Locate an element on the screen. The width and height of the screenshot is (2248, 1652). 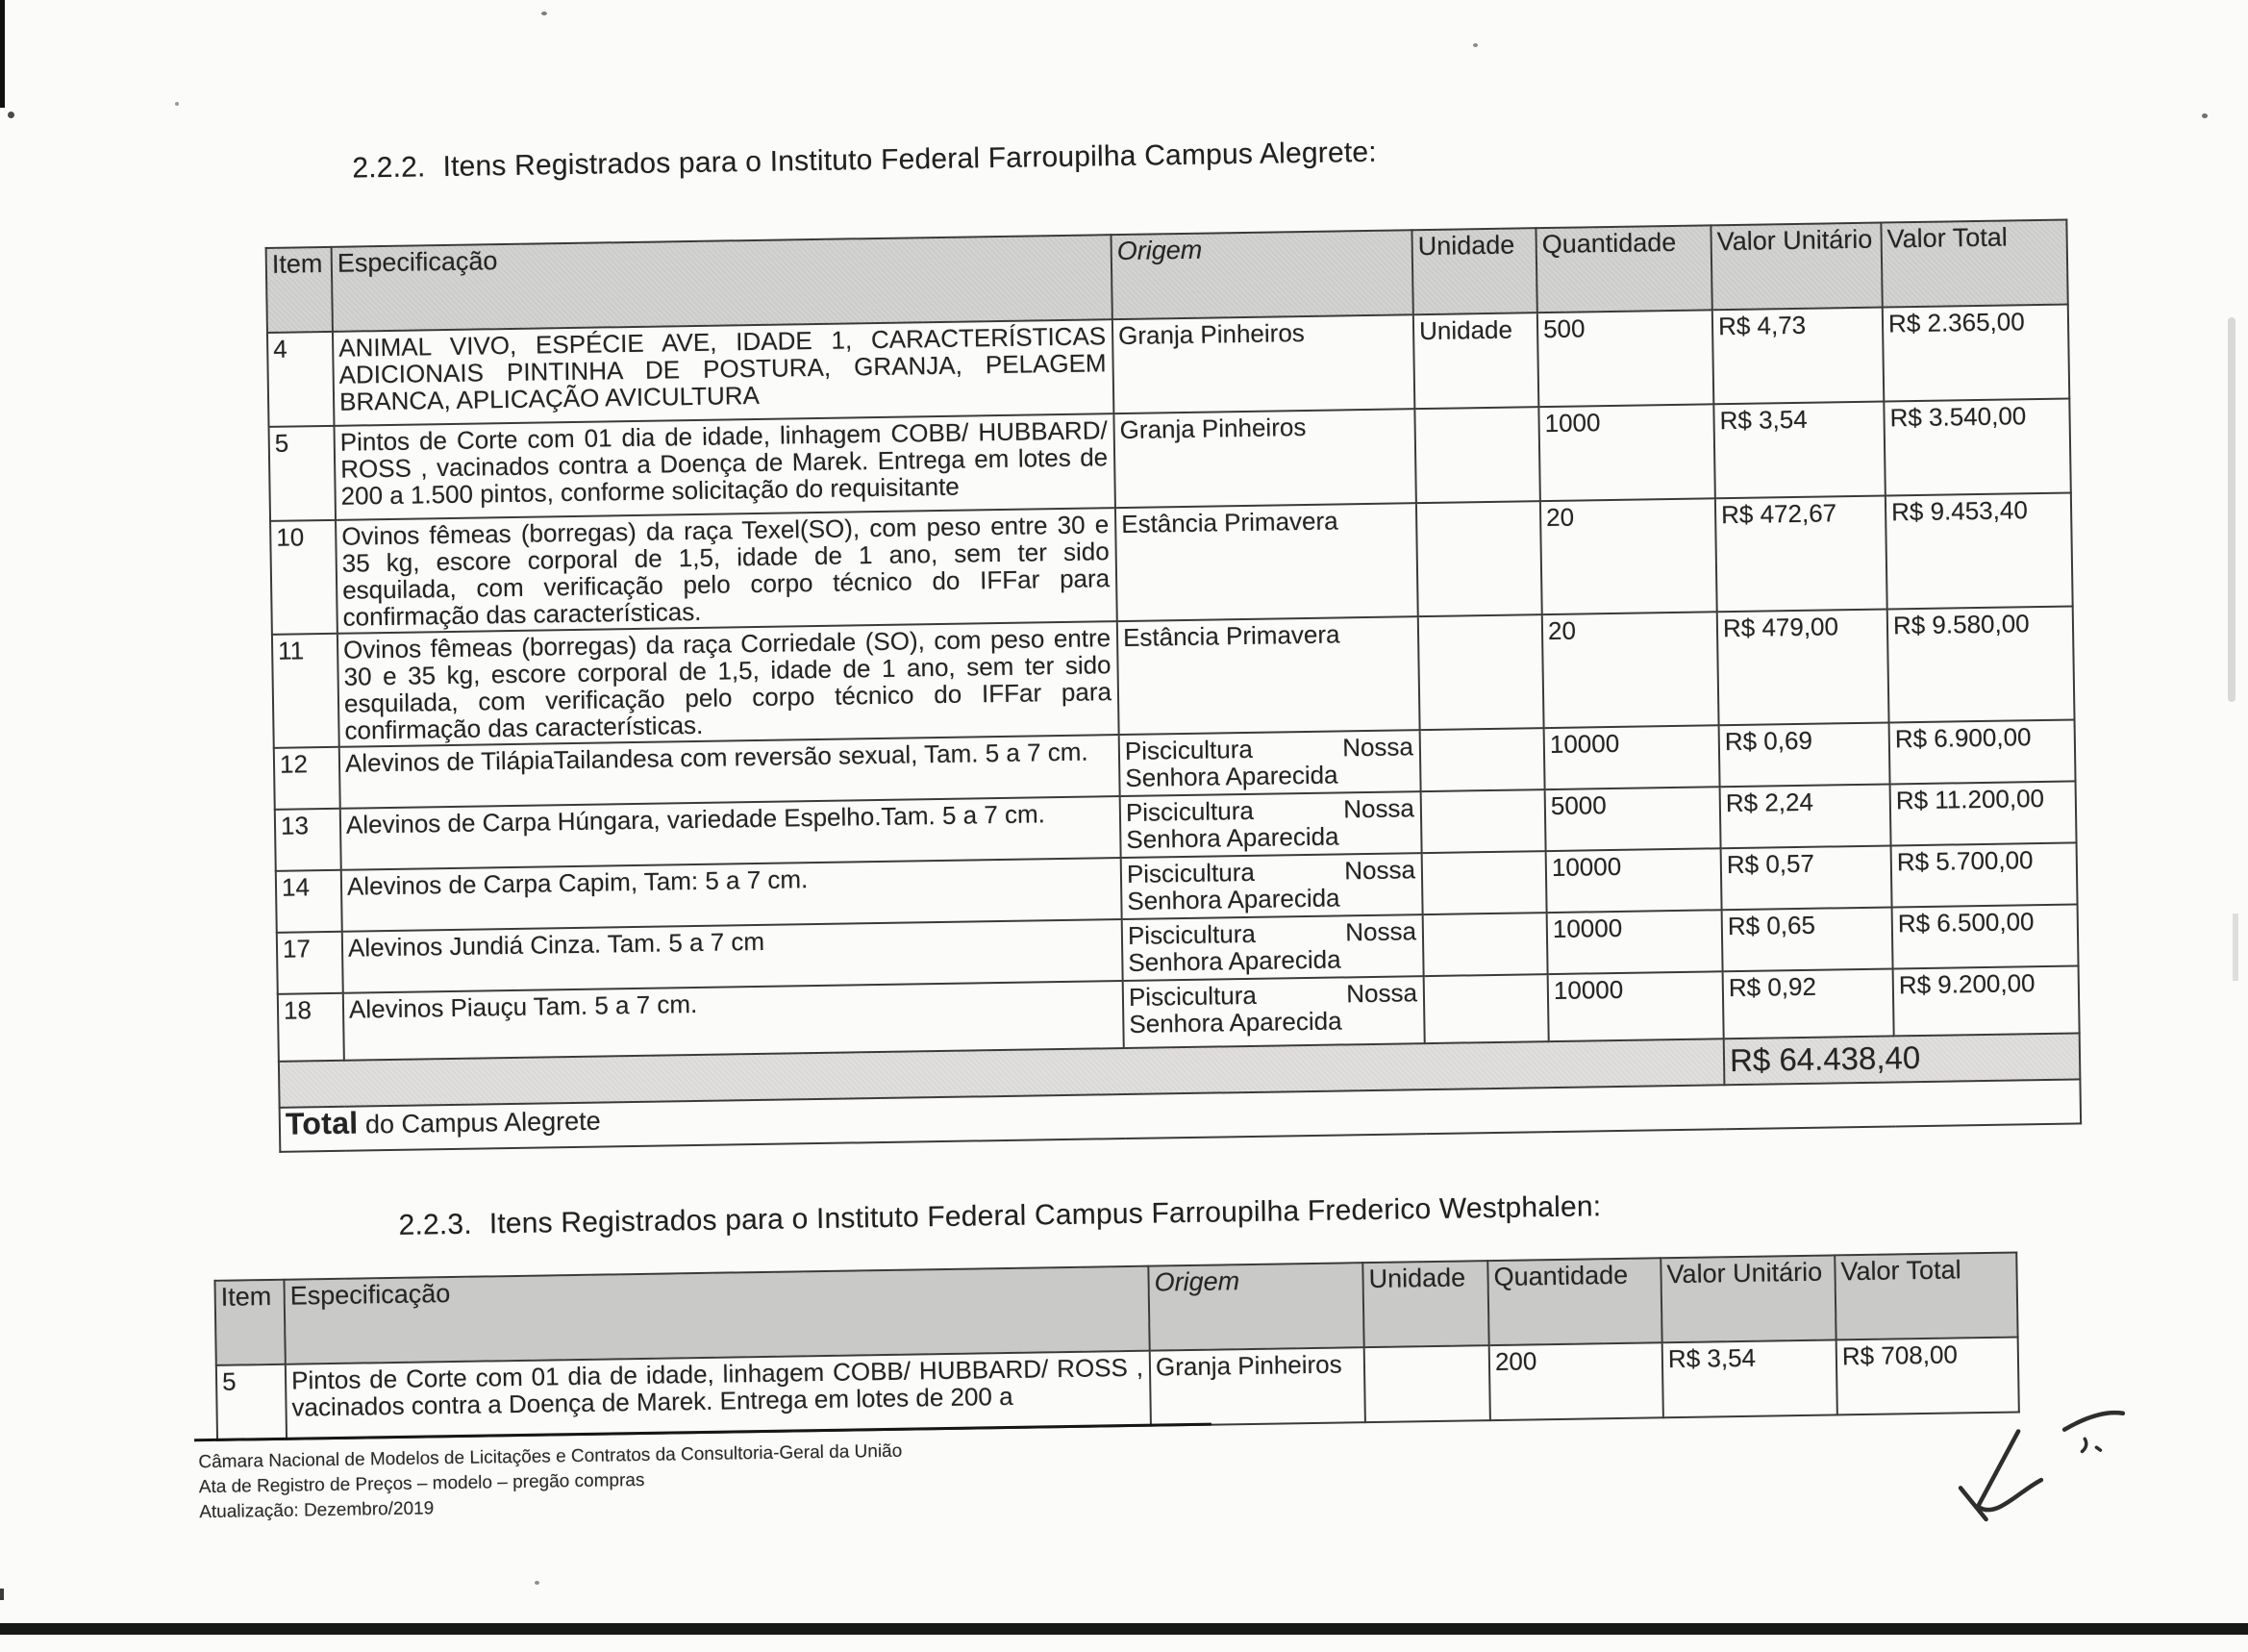
cell-valor-total: R$ 2.365,00 is located at coordinates (1976, 353).